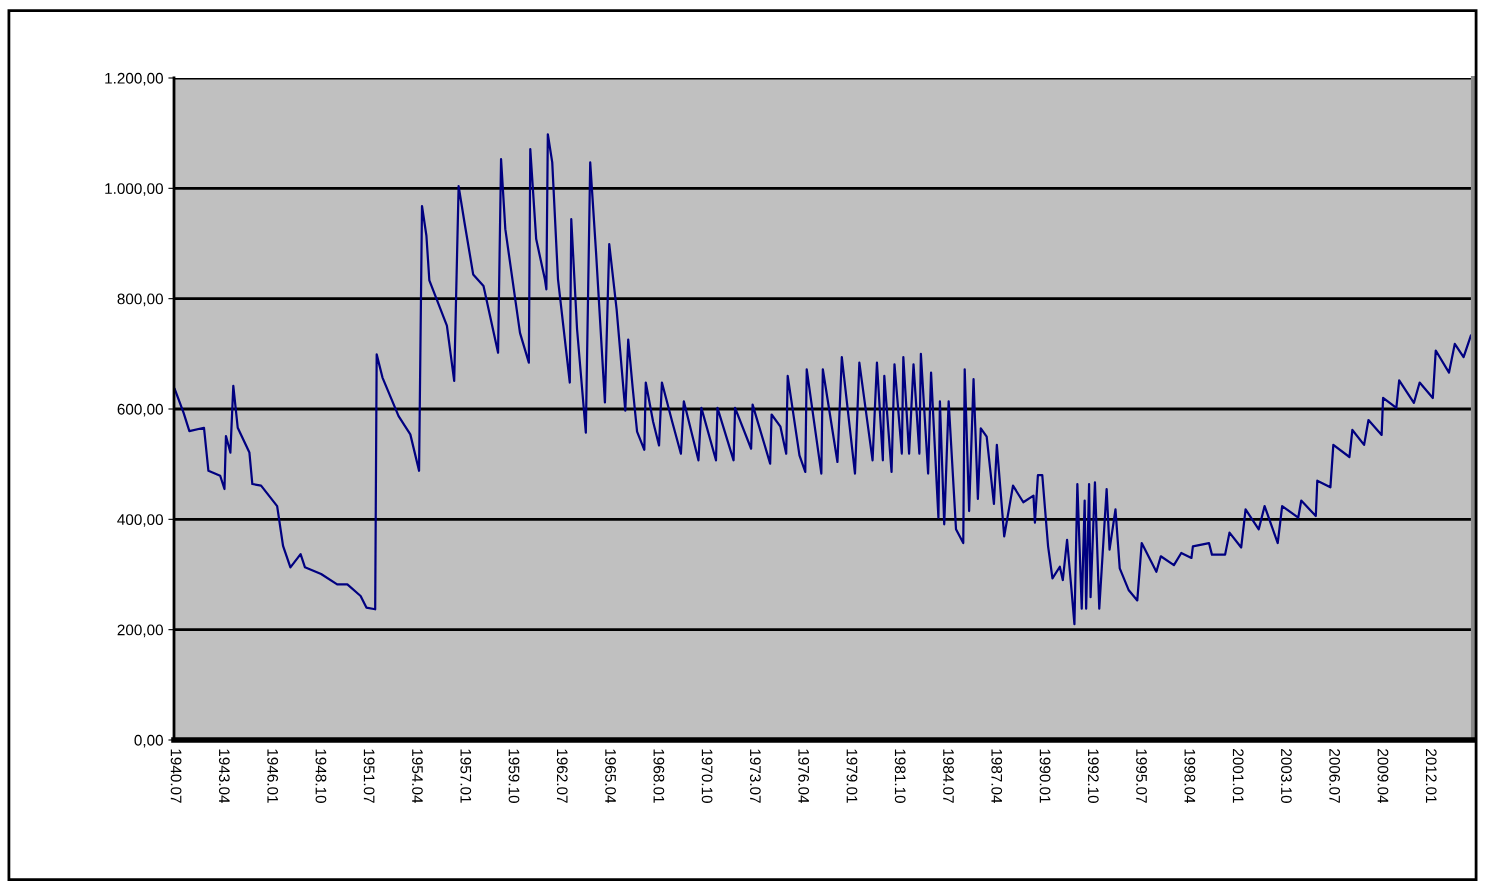  I want to click on x-tick-label: 1970.10, so click(707, 776).